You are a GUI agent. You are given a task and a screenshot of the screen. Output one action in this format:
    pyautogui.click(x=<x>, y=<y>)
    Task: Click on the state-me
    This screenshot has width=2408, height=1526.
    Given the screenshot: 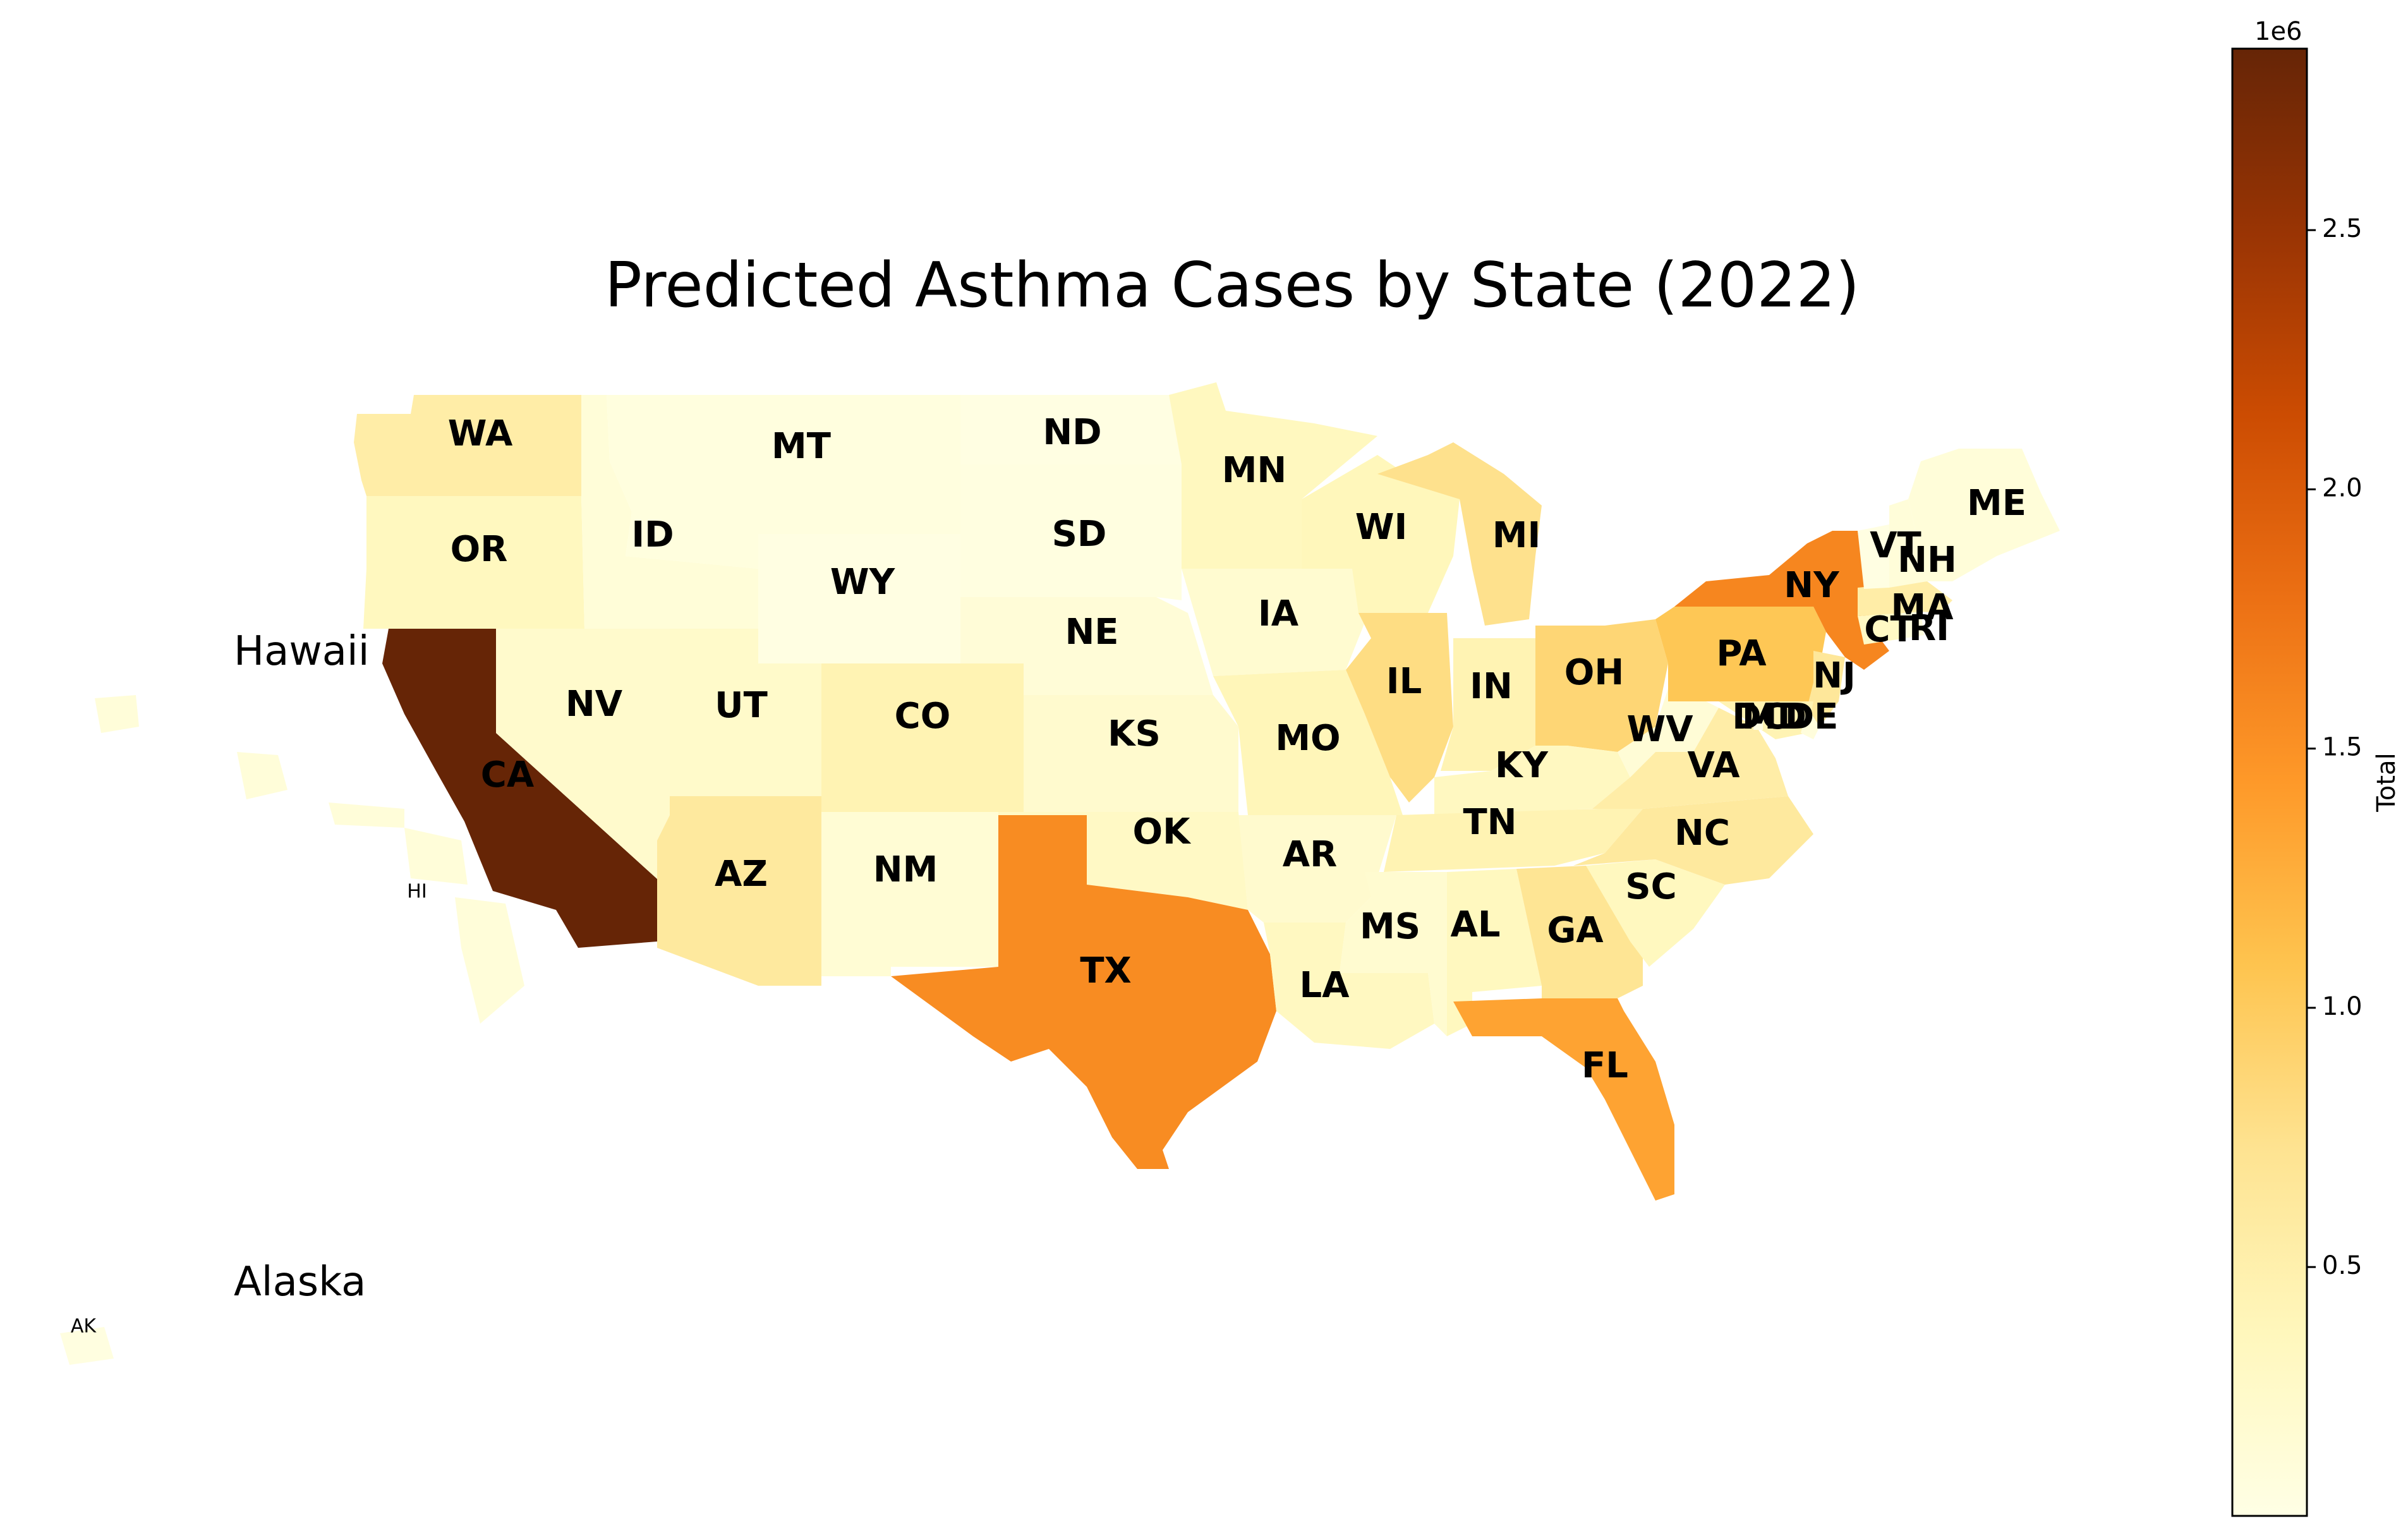 What is the action you would take?
    pyautogui.click(x=1984, y=515)
    